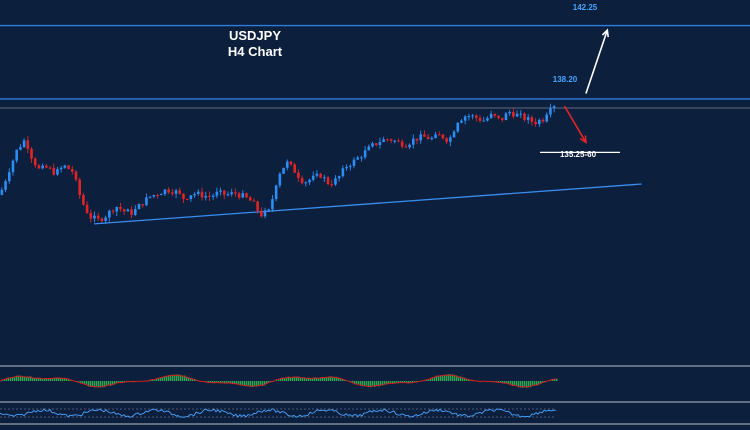 The image size is (750, 430). What do you see at coordinates (565, 79) in the screenshot?
I see `level-label-138: 138.20` at bounding box center [565, 79].